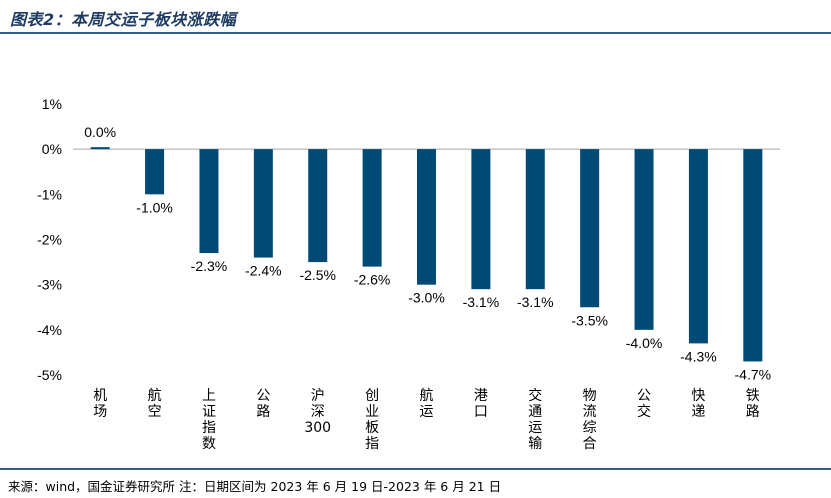 This screenshot has width=831, height=498. Describe the element at coordinates (644, 343) in the screenshot. I see `data-label: -4.0%` at that location.